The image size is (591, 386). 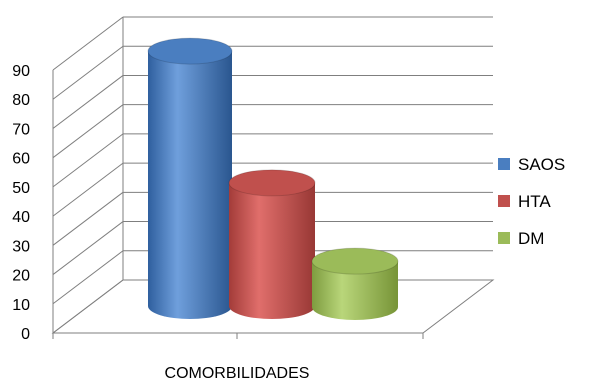 What do you see at coordinates (237, 373) in the screenshot?
I see `x-category-label: COMORBILIDADES` at bounding box center [237, 373].